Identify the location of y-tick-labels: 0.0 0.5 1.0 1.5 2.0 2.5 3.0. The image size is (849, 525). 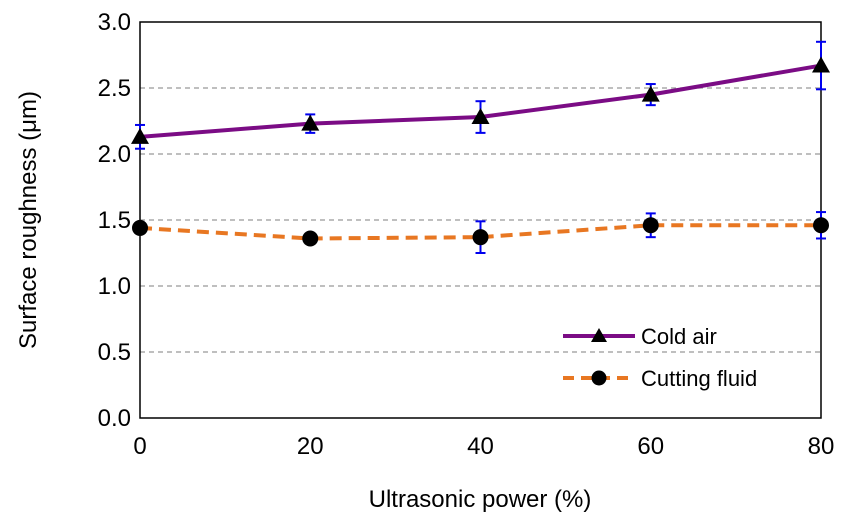
(114, 220).